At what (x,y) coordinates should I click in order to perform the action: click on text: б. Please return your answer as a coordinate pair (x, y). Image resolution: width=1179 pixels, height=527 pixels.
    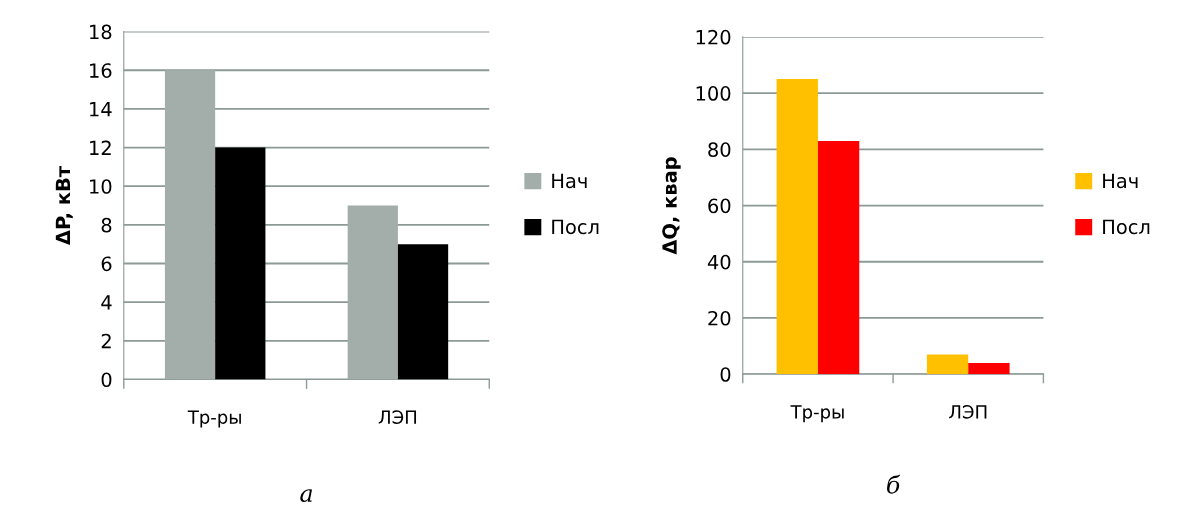
    Looking at the image, I should click on (894, 484).